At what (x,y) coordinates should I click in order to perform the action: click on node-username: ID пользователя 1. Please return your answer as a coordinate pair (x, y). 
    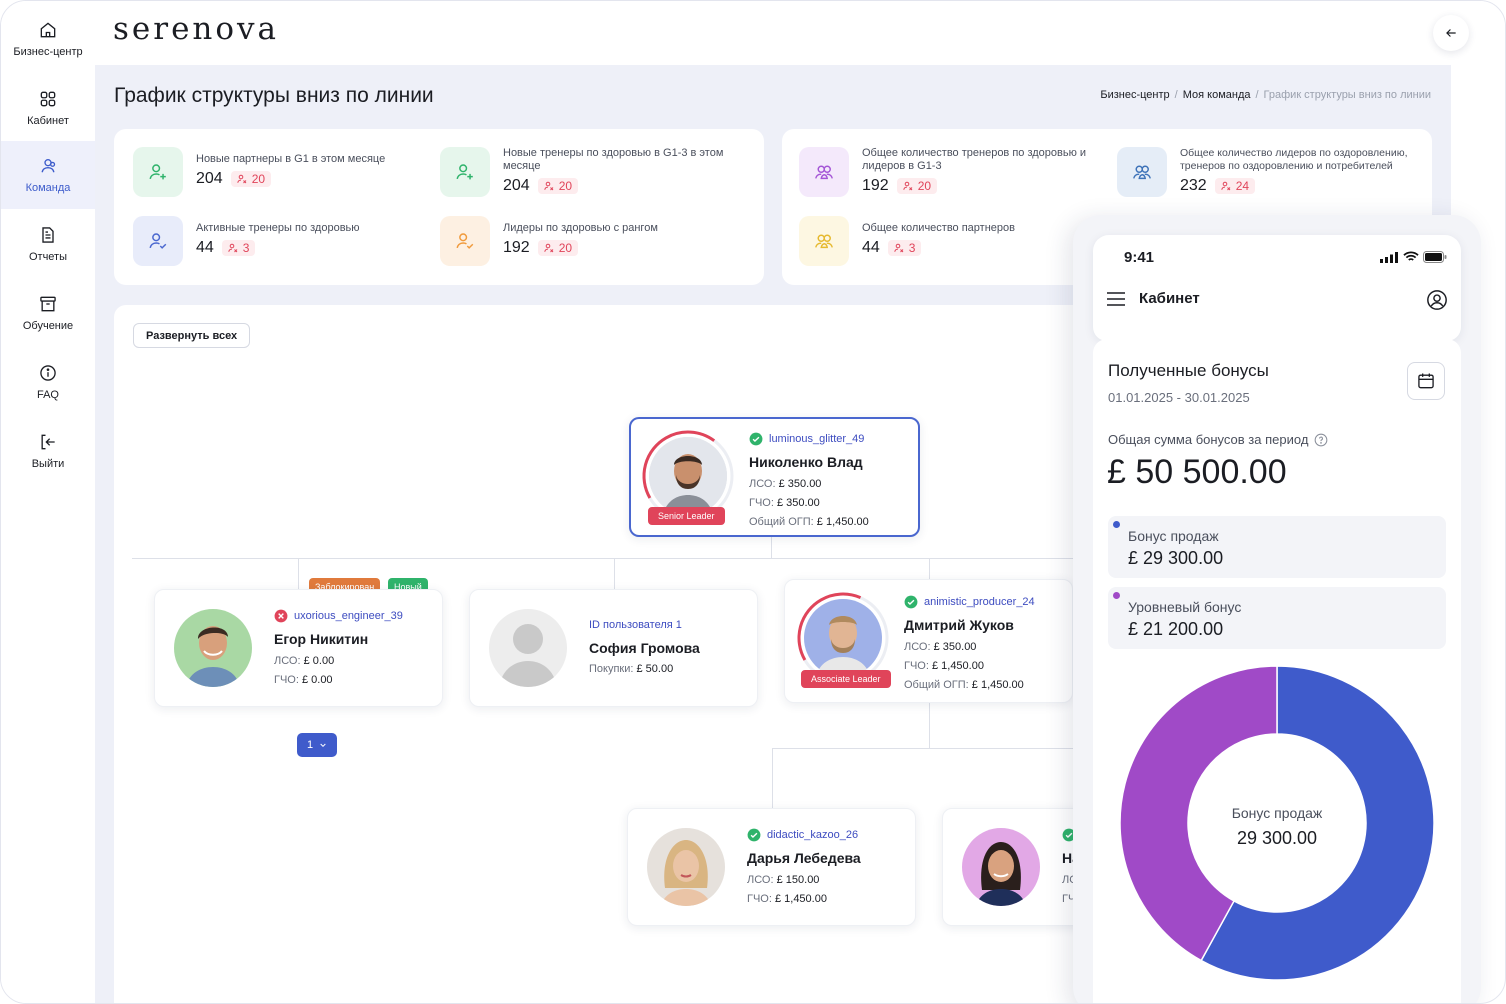
    Looking at the image, I should click on (635, 625).